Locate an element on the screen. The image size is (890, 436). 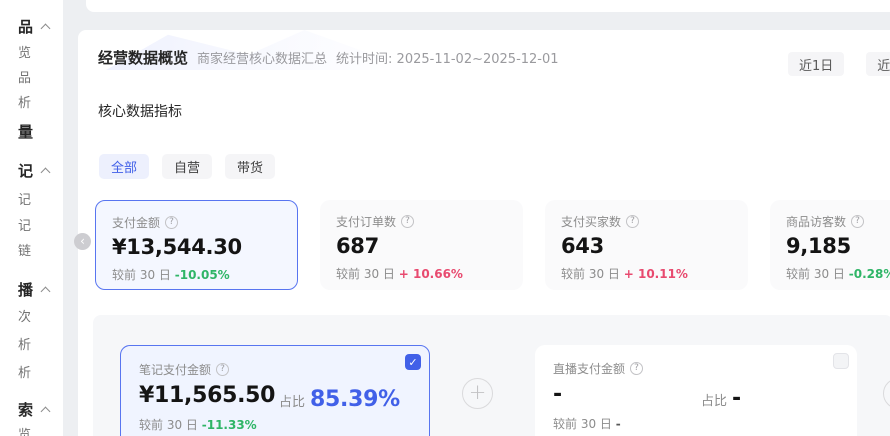
delta-value: -0.28% is located at coordinates (869, 274).